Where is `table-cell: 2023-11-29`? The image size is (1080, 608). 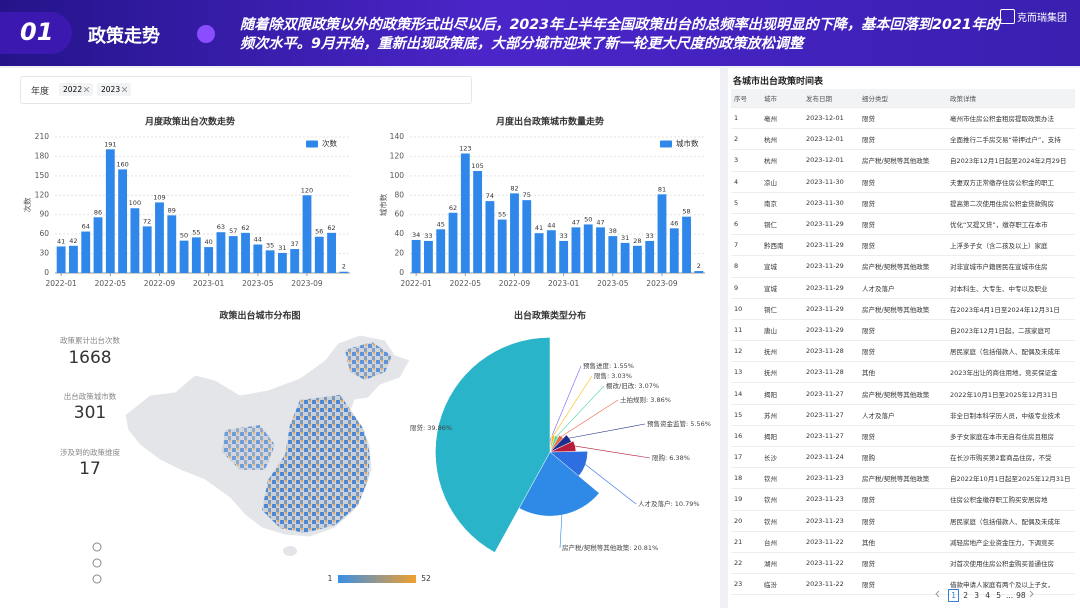 table-cell: 2023-11-29 is located at coordinates (831, 288).